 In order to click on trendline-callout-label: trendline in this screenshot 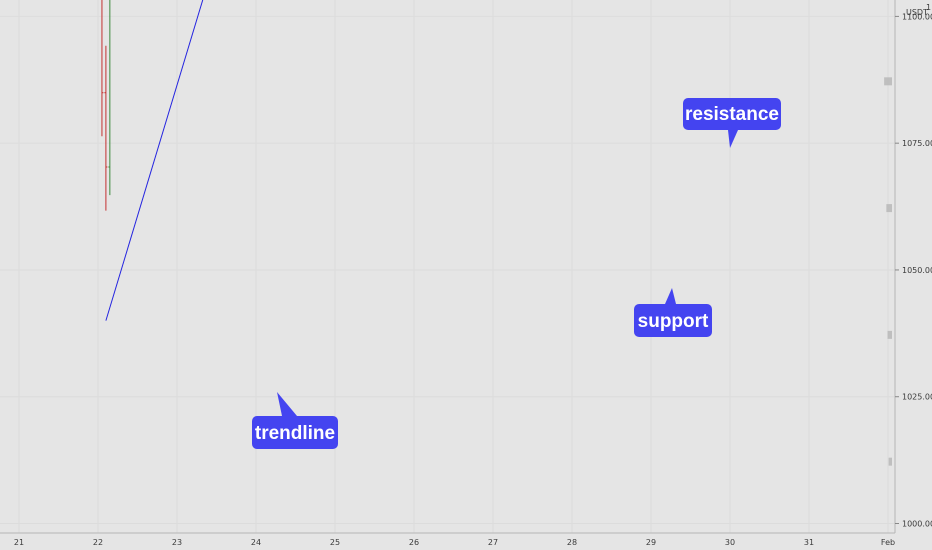, I will do `click(295, 433)`.